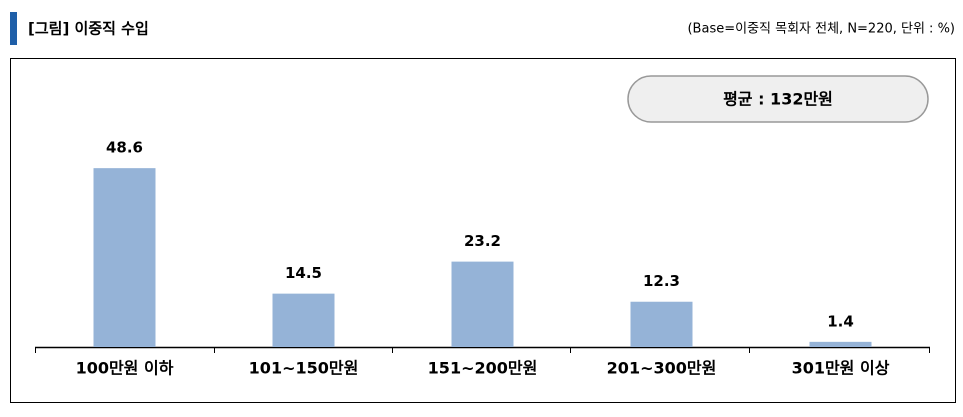 This screenshot has width=963, height=417. I want to click on value-label: 12.3, so click(661, 281).